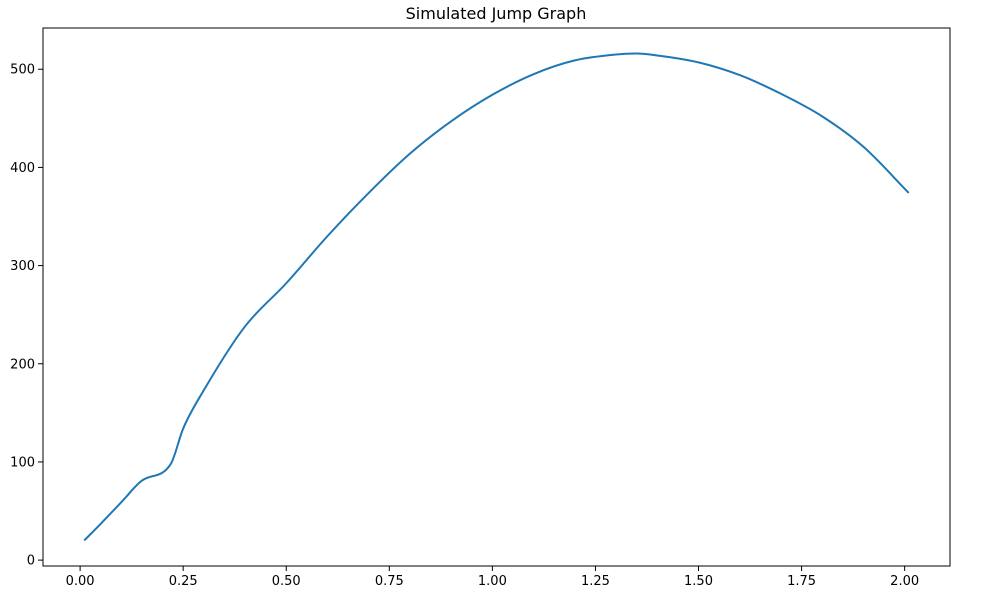 This screenshot has height=589, width=985. What do you see at coordinates (22, 462) in the screenshot?
I see `y-tick-label: 100` at bounding box center [22, 462].